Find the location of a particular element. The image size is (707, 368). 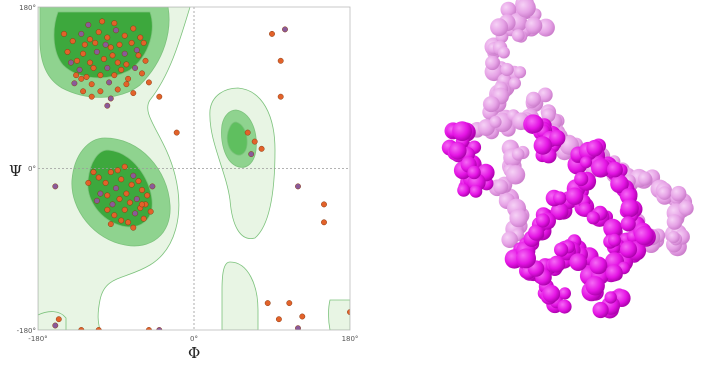

y-tick-label: -180° is located at coordinates (26, 331).